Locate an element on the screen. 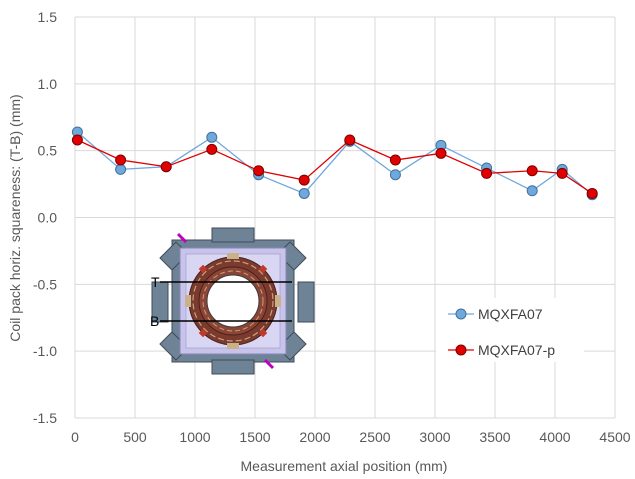 Image resolution: width=635 pixels, height=479 pixels. y-tick-label: -0.5 is located at coordinates (45, 284).